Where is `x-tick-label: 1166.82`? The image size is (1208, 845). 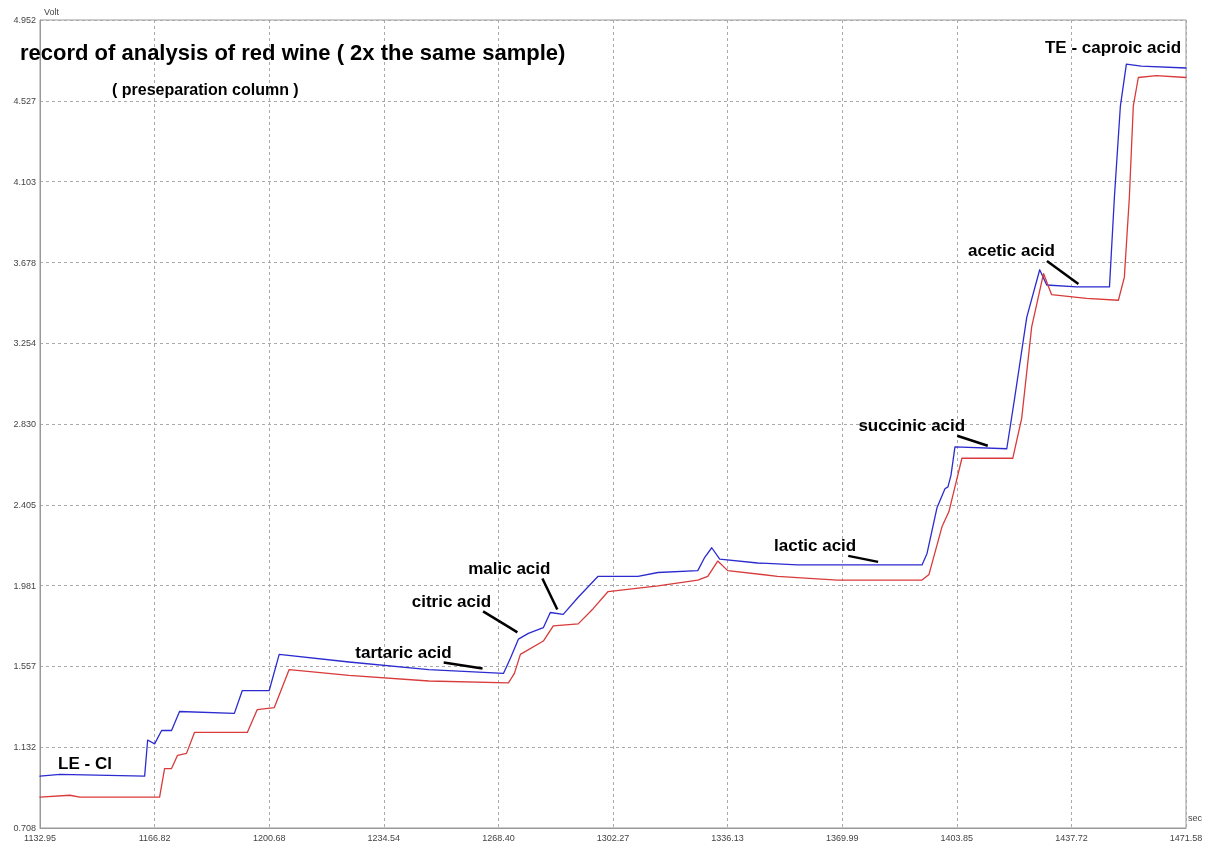 x-tick-label: 1166.82 is located at coordinates (154, 837).